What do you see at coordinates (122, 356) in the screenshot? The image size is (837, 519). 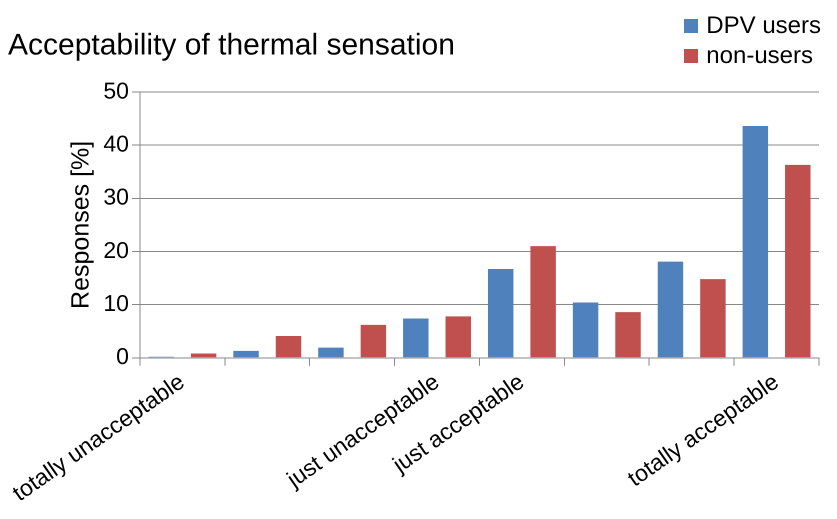 I see `y-tick-label: 0` at bounding box center [122, 356].